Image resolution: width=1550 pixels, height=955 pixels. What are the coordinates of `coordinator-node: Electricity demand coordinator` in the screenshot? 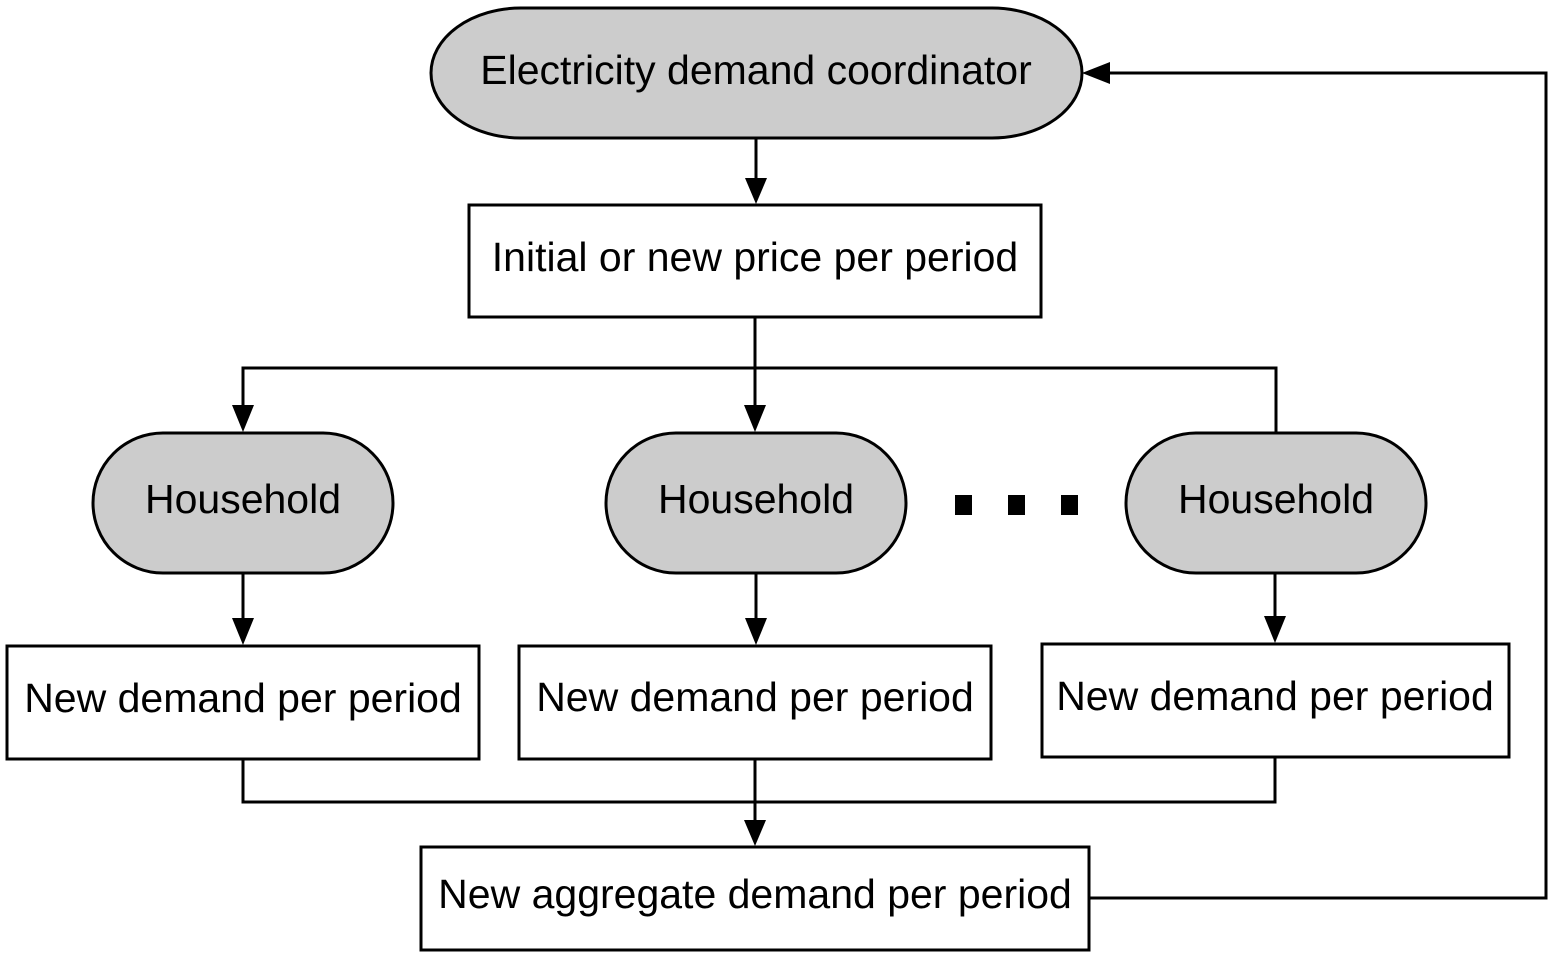 It's located at (756, 73).